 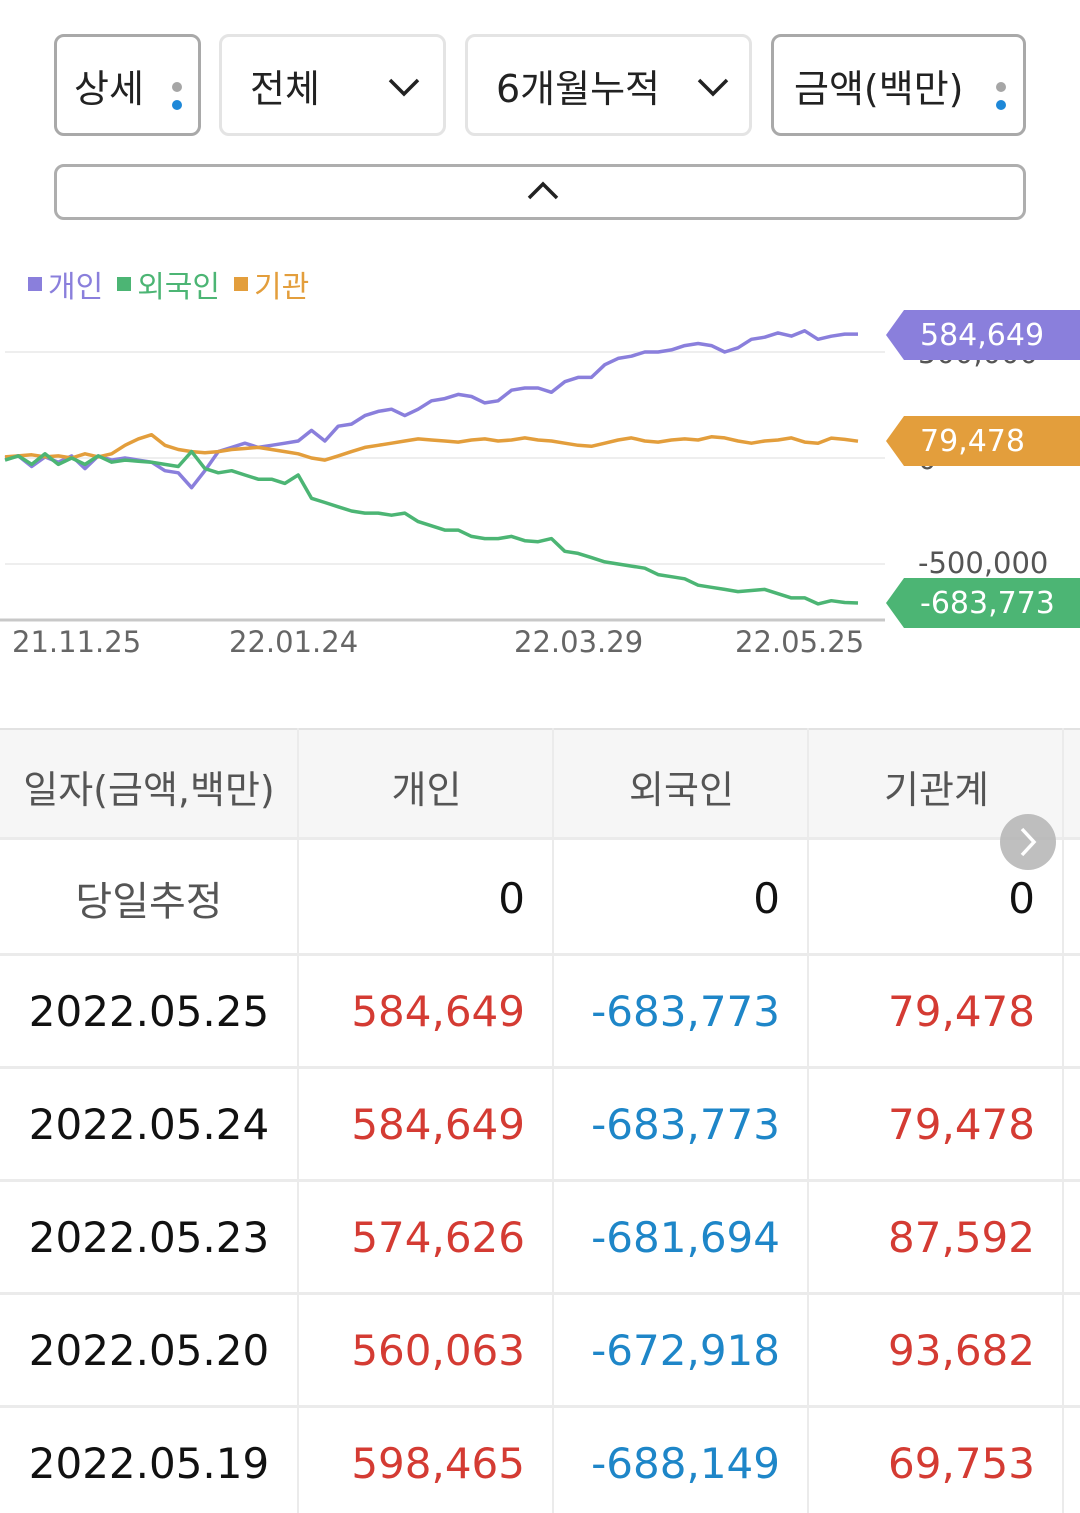 I want to click on institution-cell: 0, so click(x=1021, y=898).